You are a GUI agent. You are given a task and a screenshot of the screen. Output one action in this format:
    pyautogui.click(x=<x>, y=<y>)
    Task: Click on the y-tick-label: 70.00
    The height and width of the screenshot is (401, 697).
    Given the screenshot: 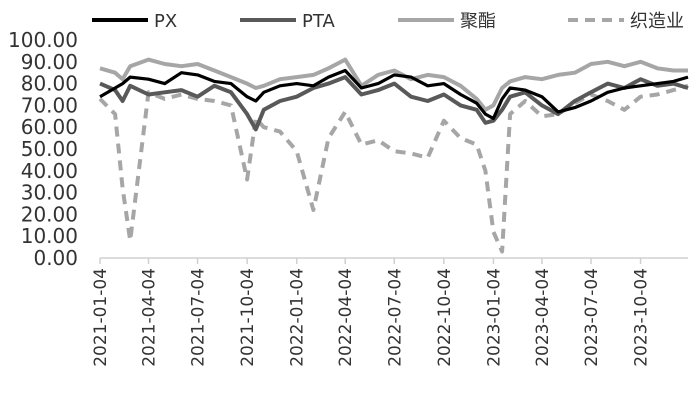 What is the action you would take?
    pyautogui.click(x=49, y=105)
    